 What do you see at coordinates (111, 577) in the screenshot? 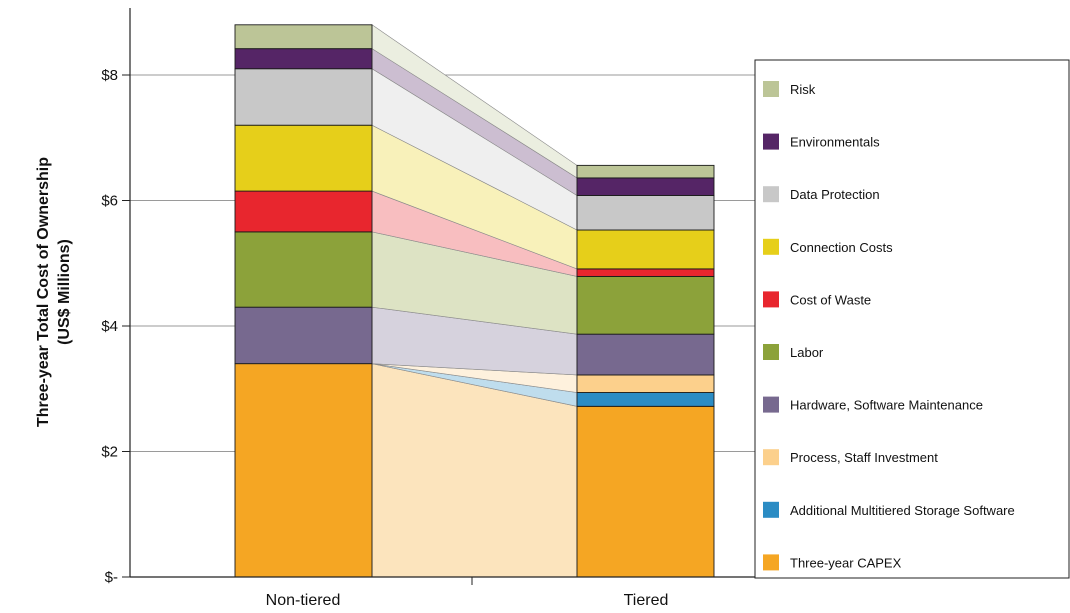
I see `y-tick-label: $-` at bounding box center [111, 577].